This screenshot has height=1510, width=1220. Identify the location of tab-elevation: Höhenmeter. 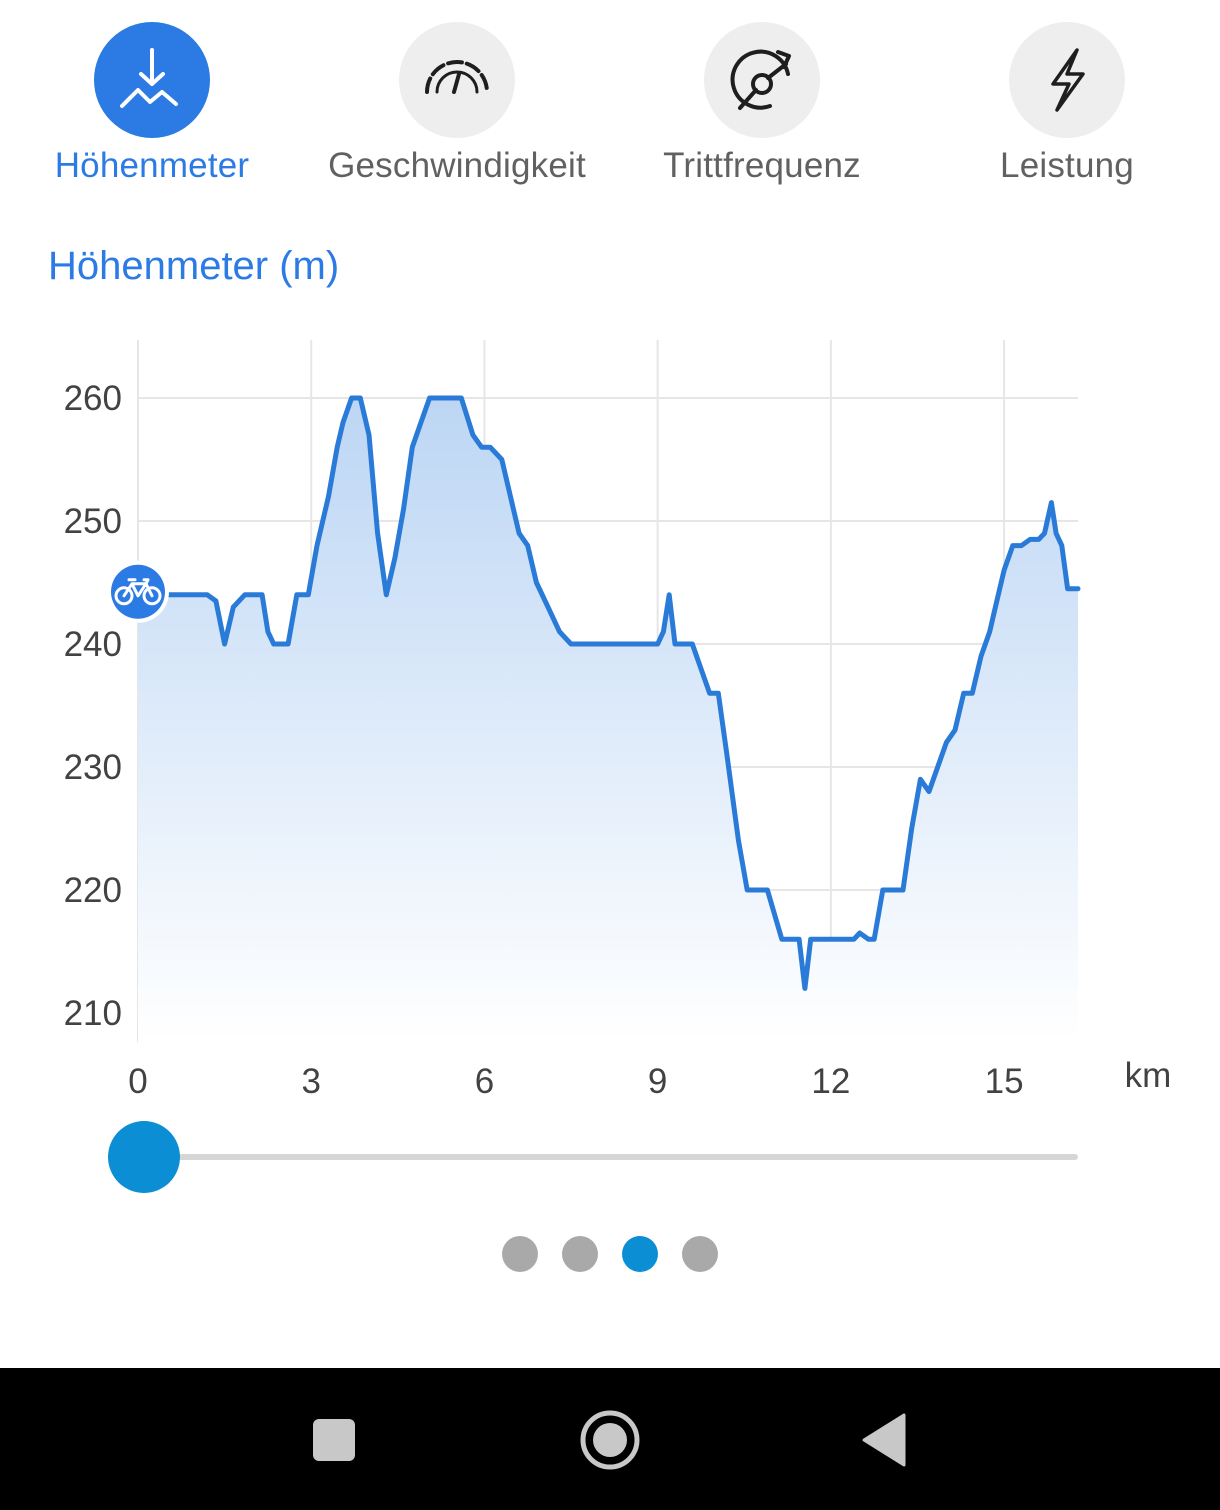
(152, 109).